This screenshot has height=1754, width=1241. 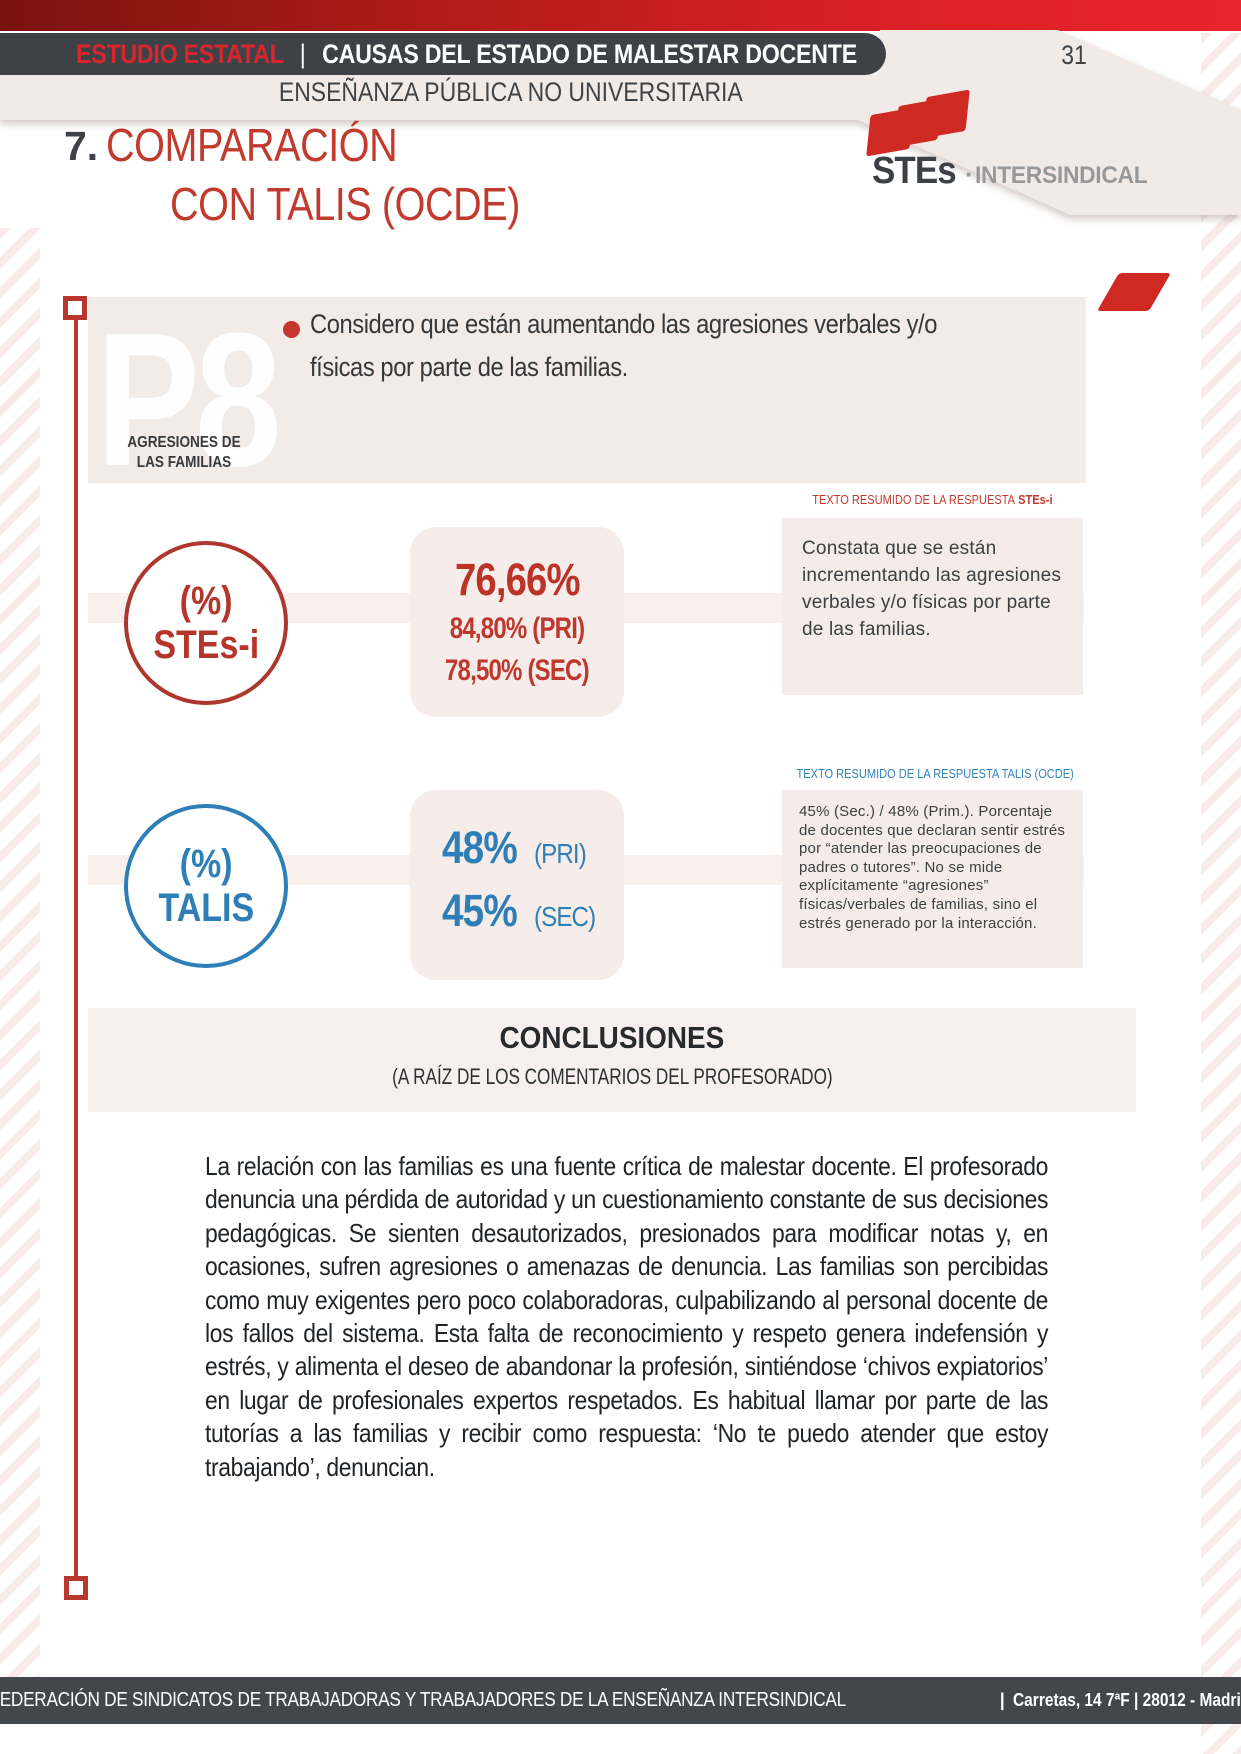 I want to click on stesi-circle-badge: (%) STEs-i, so click(x=206, y=623).